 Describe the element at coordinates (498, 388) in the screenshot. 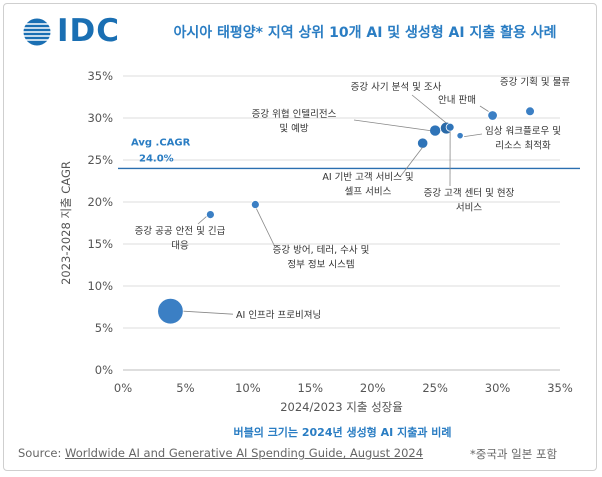

I see `x-tick-label: 30%` at that location.